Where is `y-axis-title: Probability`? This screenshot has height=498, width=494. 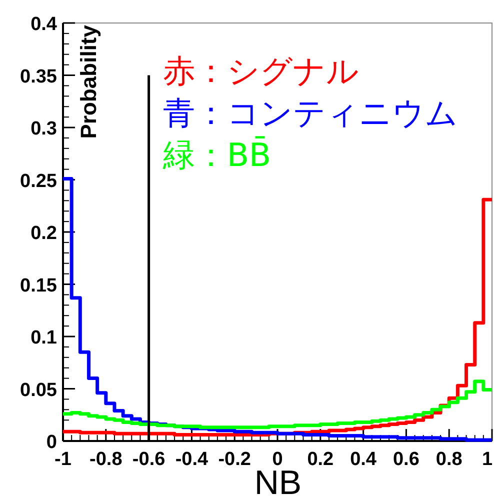
y-axis-title: Probability is located at coordinates (88, 81).